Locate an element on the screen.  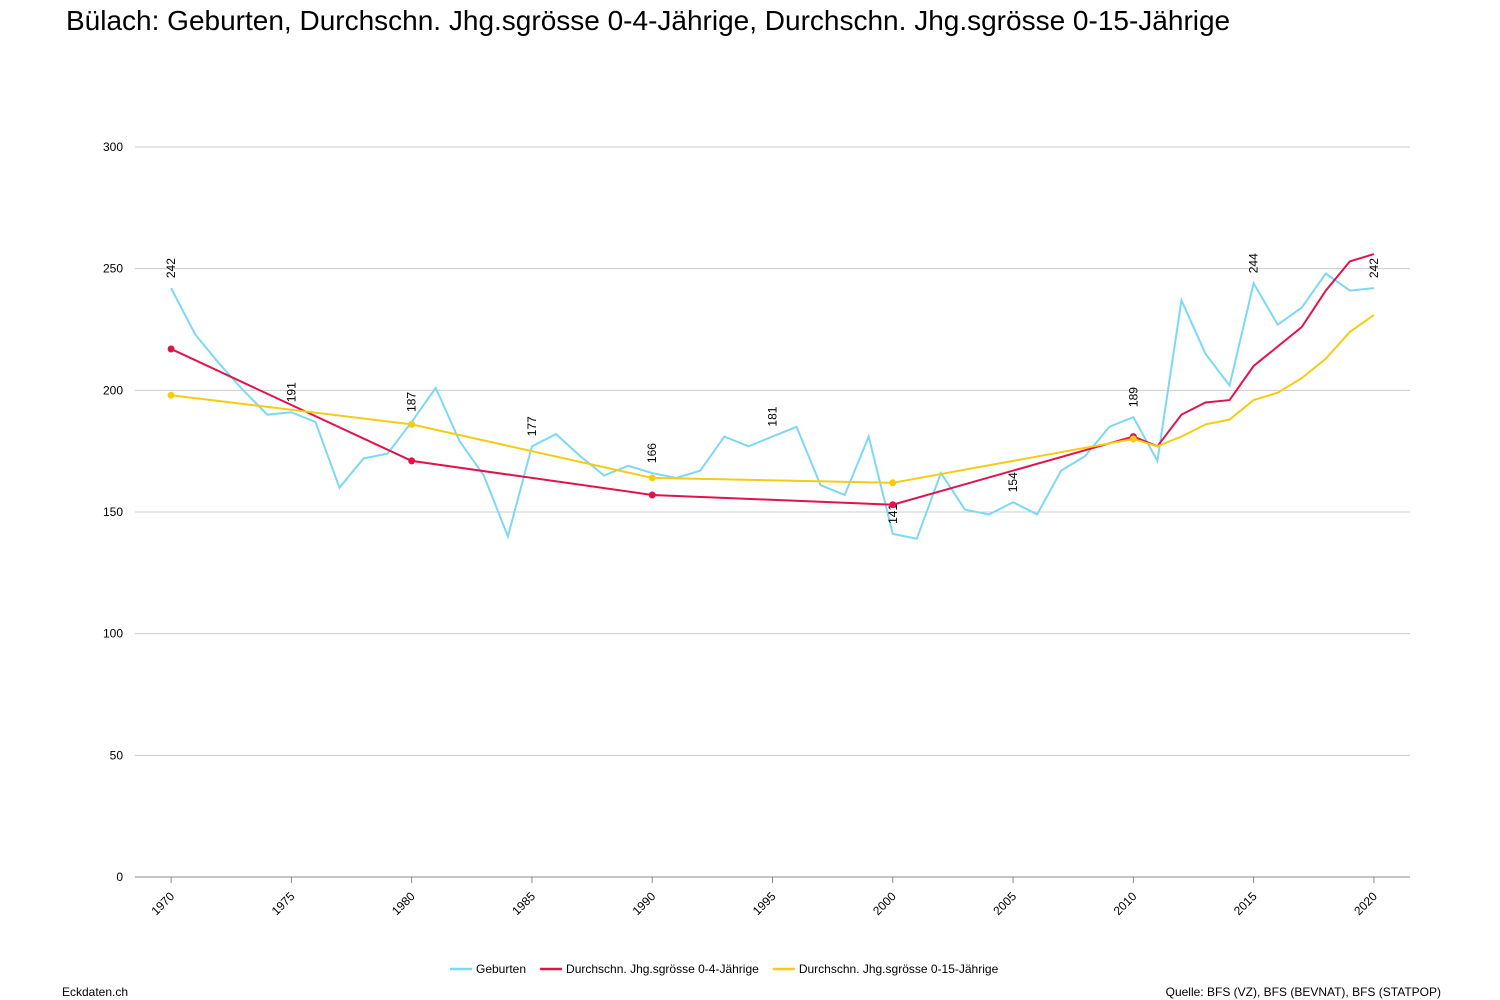
x-tick-label: 1985 is located at coordinates (523, 903).